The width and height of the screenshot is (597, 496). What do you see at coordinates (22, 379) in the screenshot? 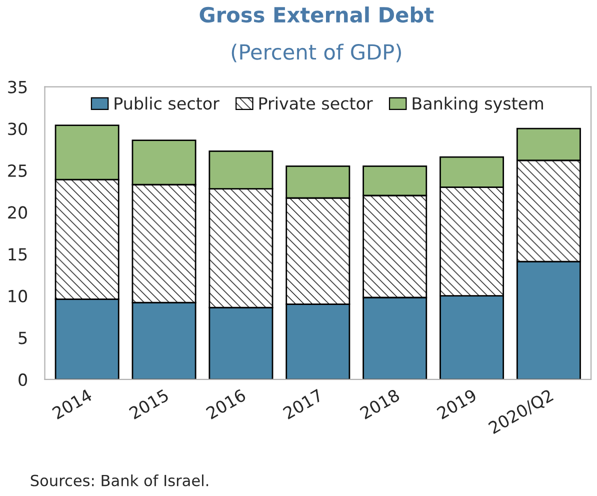
I see `y-tick-label: 0` at bounding box center [22, 379].